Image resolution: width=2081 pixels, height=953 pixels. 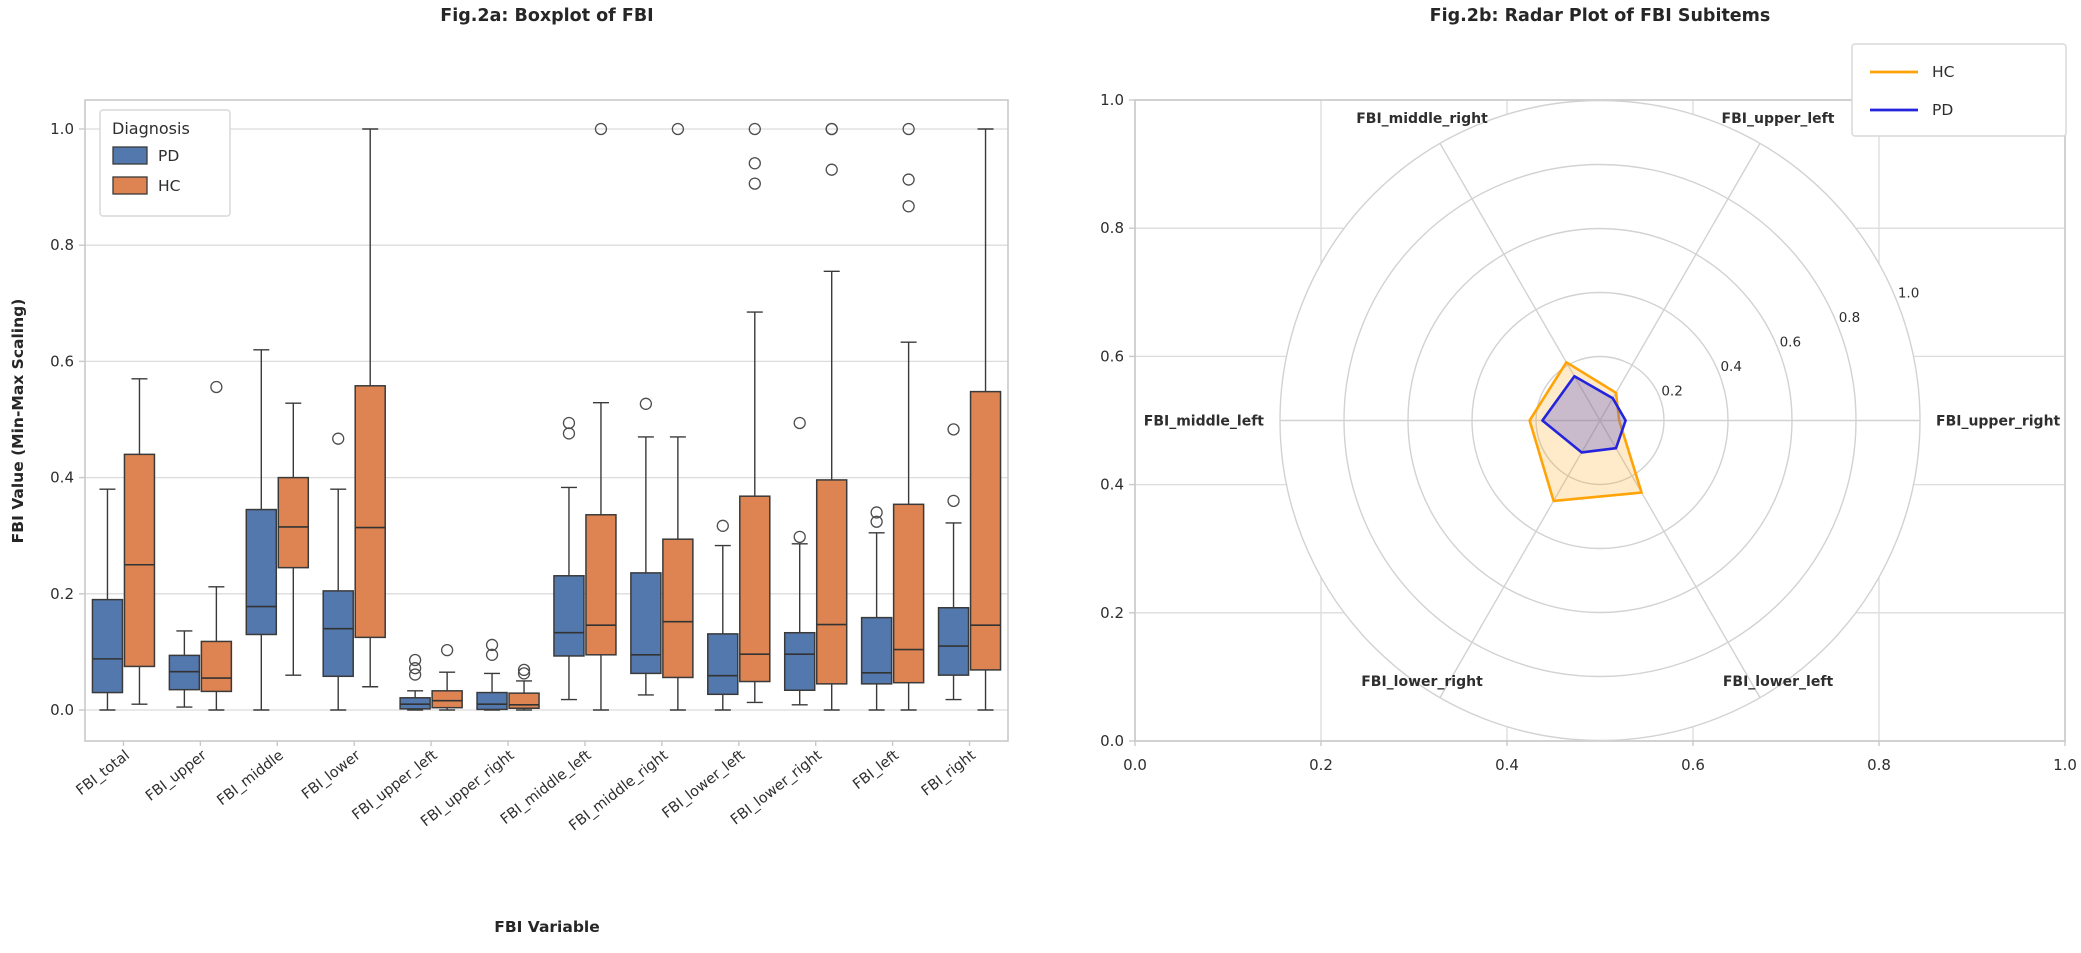 I want to click on radar-axis-label-FBI_lower_left: FBI_lower_left, so click(x=1778, y=682).